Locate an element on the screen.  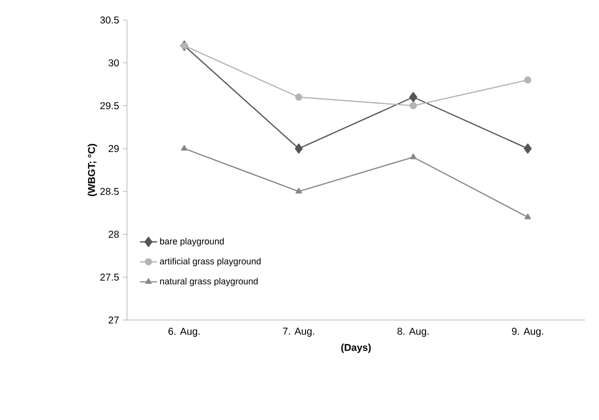
legend-label: bare playground is located at coordinates (192, 242).